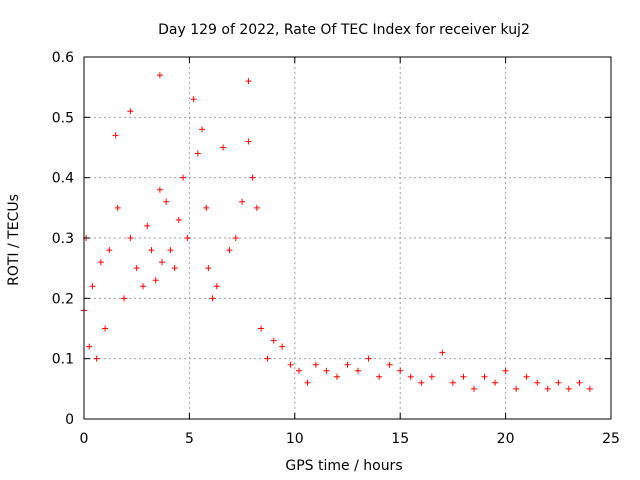 This screenshot has height=480, width=640. What do you see at coordinates (63, 58) in the screenshot?
I see `y-tick-label: 0.6` at bounding box center [63, 58].